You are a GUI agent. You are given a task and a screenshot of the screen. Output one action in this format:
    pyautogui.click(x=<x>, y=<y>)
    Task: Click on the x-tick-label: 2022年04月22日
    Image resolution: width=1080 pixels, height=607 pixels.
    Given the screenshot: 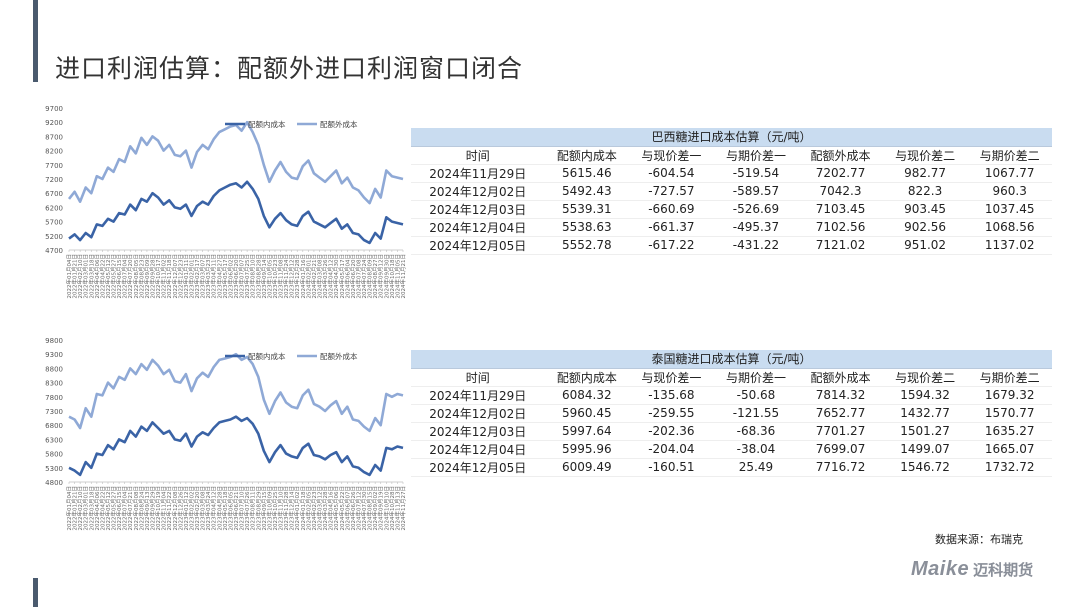 What is the action you would take?
    pyautogui.click(x=102, y=276)
    